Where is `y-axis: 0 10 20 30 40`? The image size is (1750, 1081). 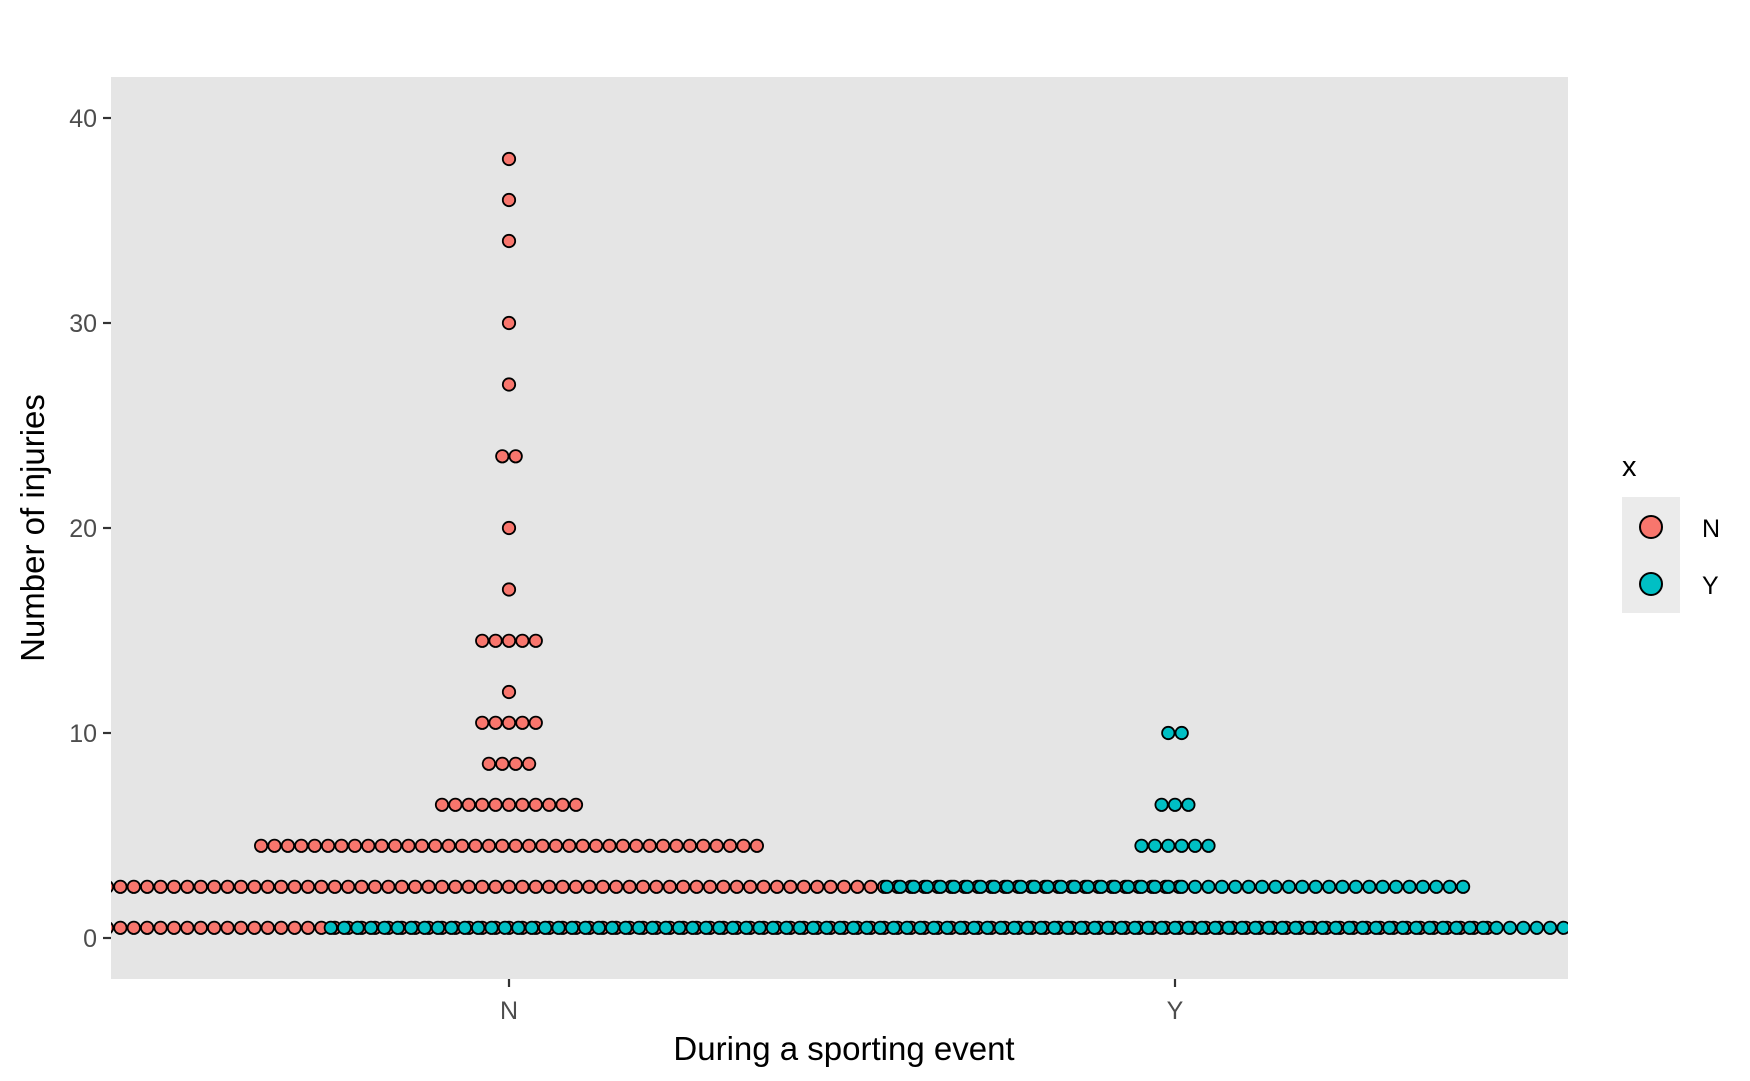 y-axis: 0 10 20 30 40 is located at coordinates (90, 529).